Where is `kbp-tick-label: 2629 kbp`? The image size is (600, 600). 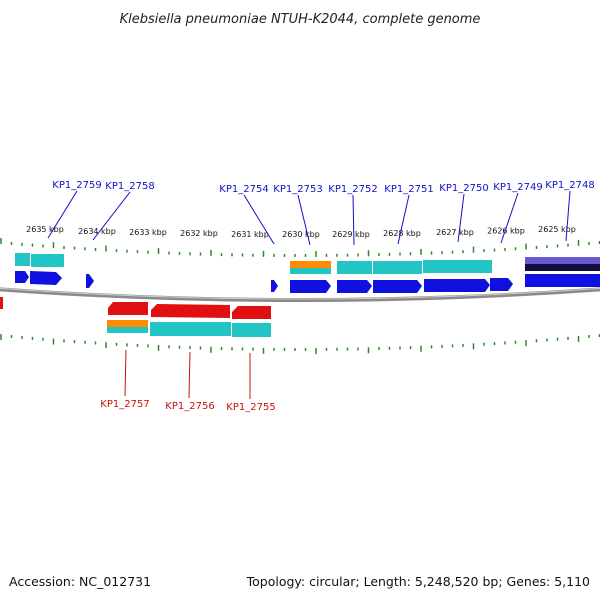 kbp-tick-label: 2629 kbp is located at coordinates (351, 234).